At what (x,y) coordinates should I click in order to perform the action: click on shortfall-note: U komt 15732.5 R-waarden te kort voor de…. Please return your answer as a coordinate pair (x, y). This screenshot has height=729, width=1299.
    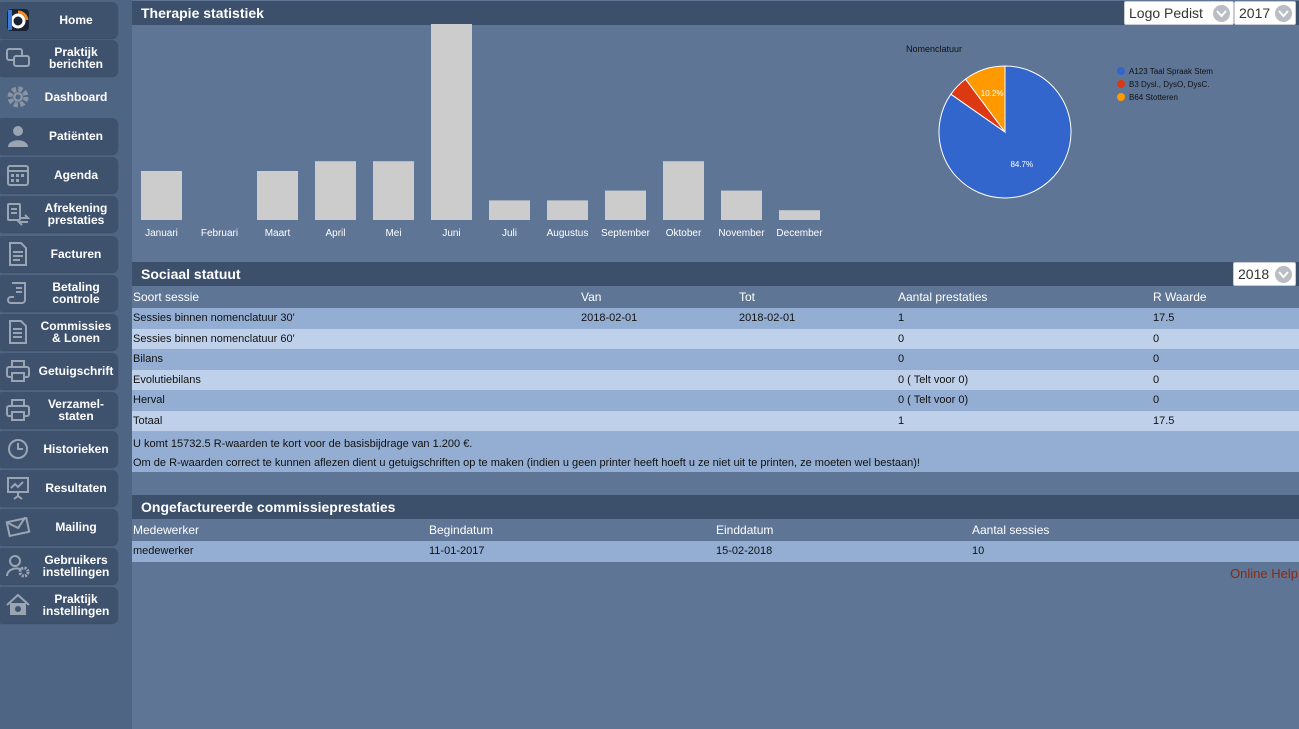
    Looking at the image, I should click on (303, 444).